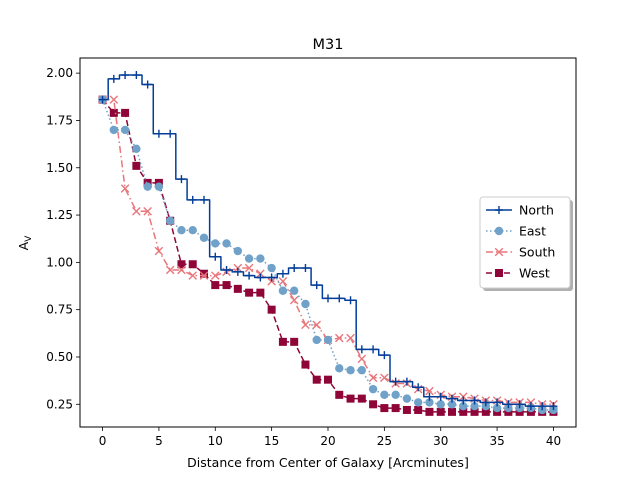 The width and height of the screenshot is (640, 480). What do you see at coordinates (536, 210) in the screenshot?
I see `legend-label-north: North` at bounding box center [536, 210].